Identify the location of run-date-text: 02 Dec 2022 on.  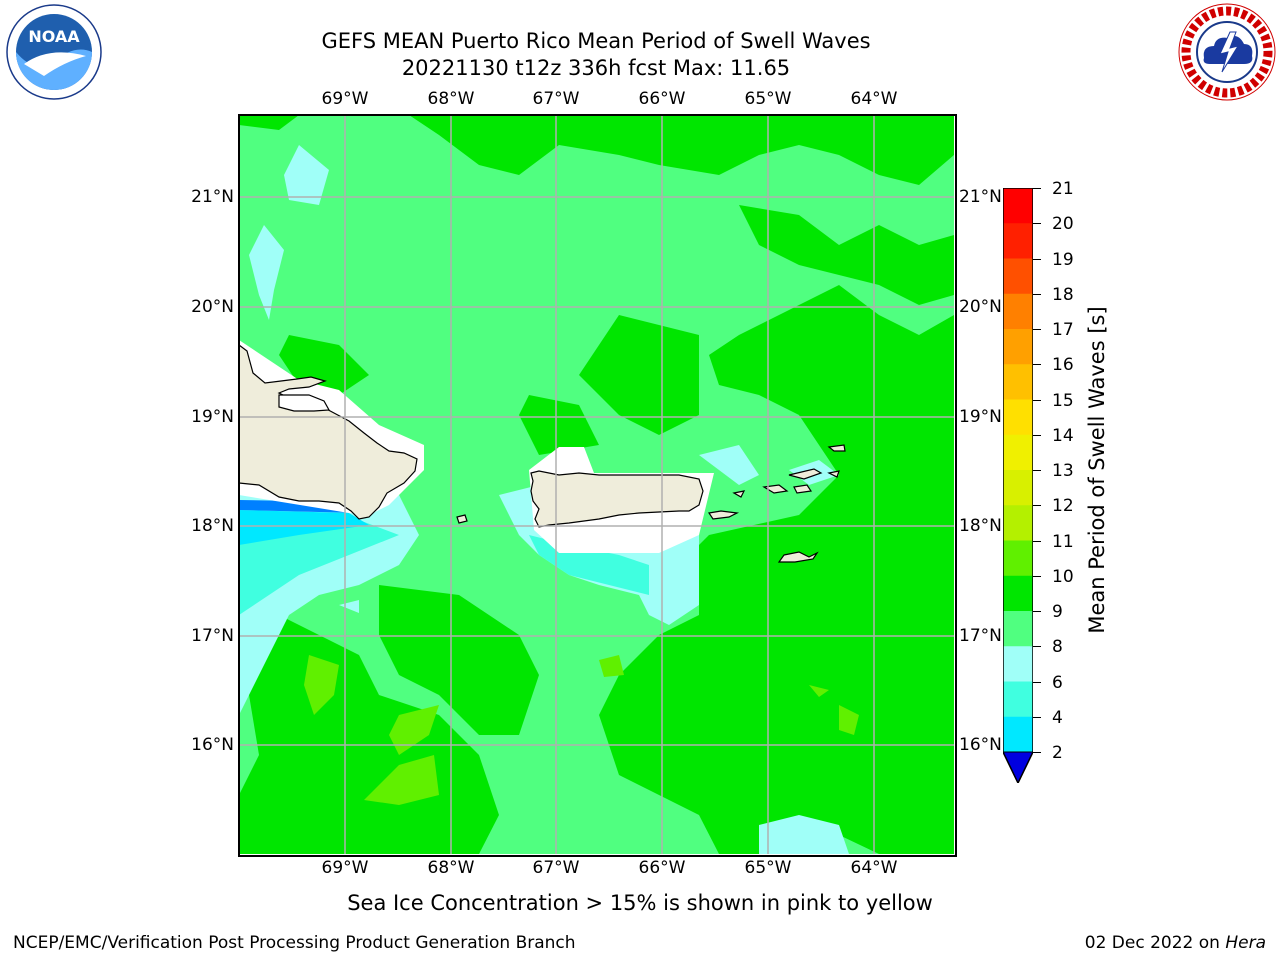
(1152, 943).